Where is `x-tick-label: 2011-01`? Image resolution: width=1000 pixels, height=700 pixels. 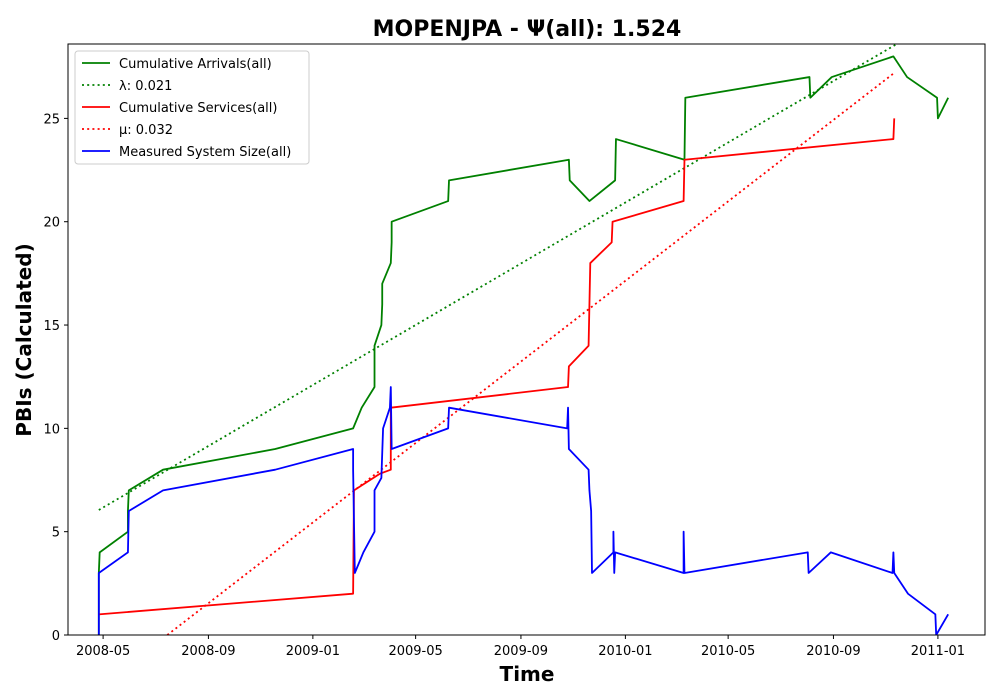
x-tick-label: 2011-01 is located at coordinates (938, 651).